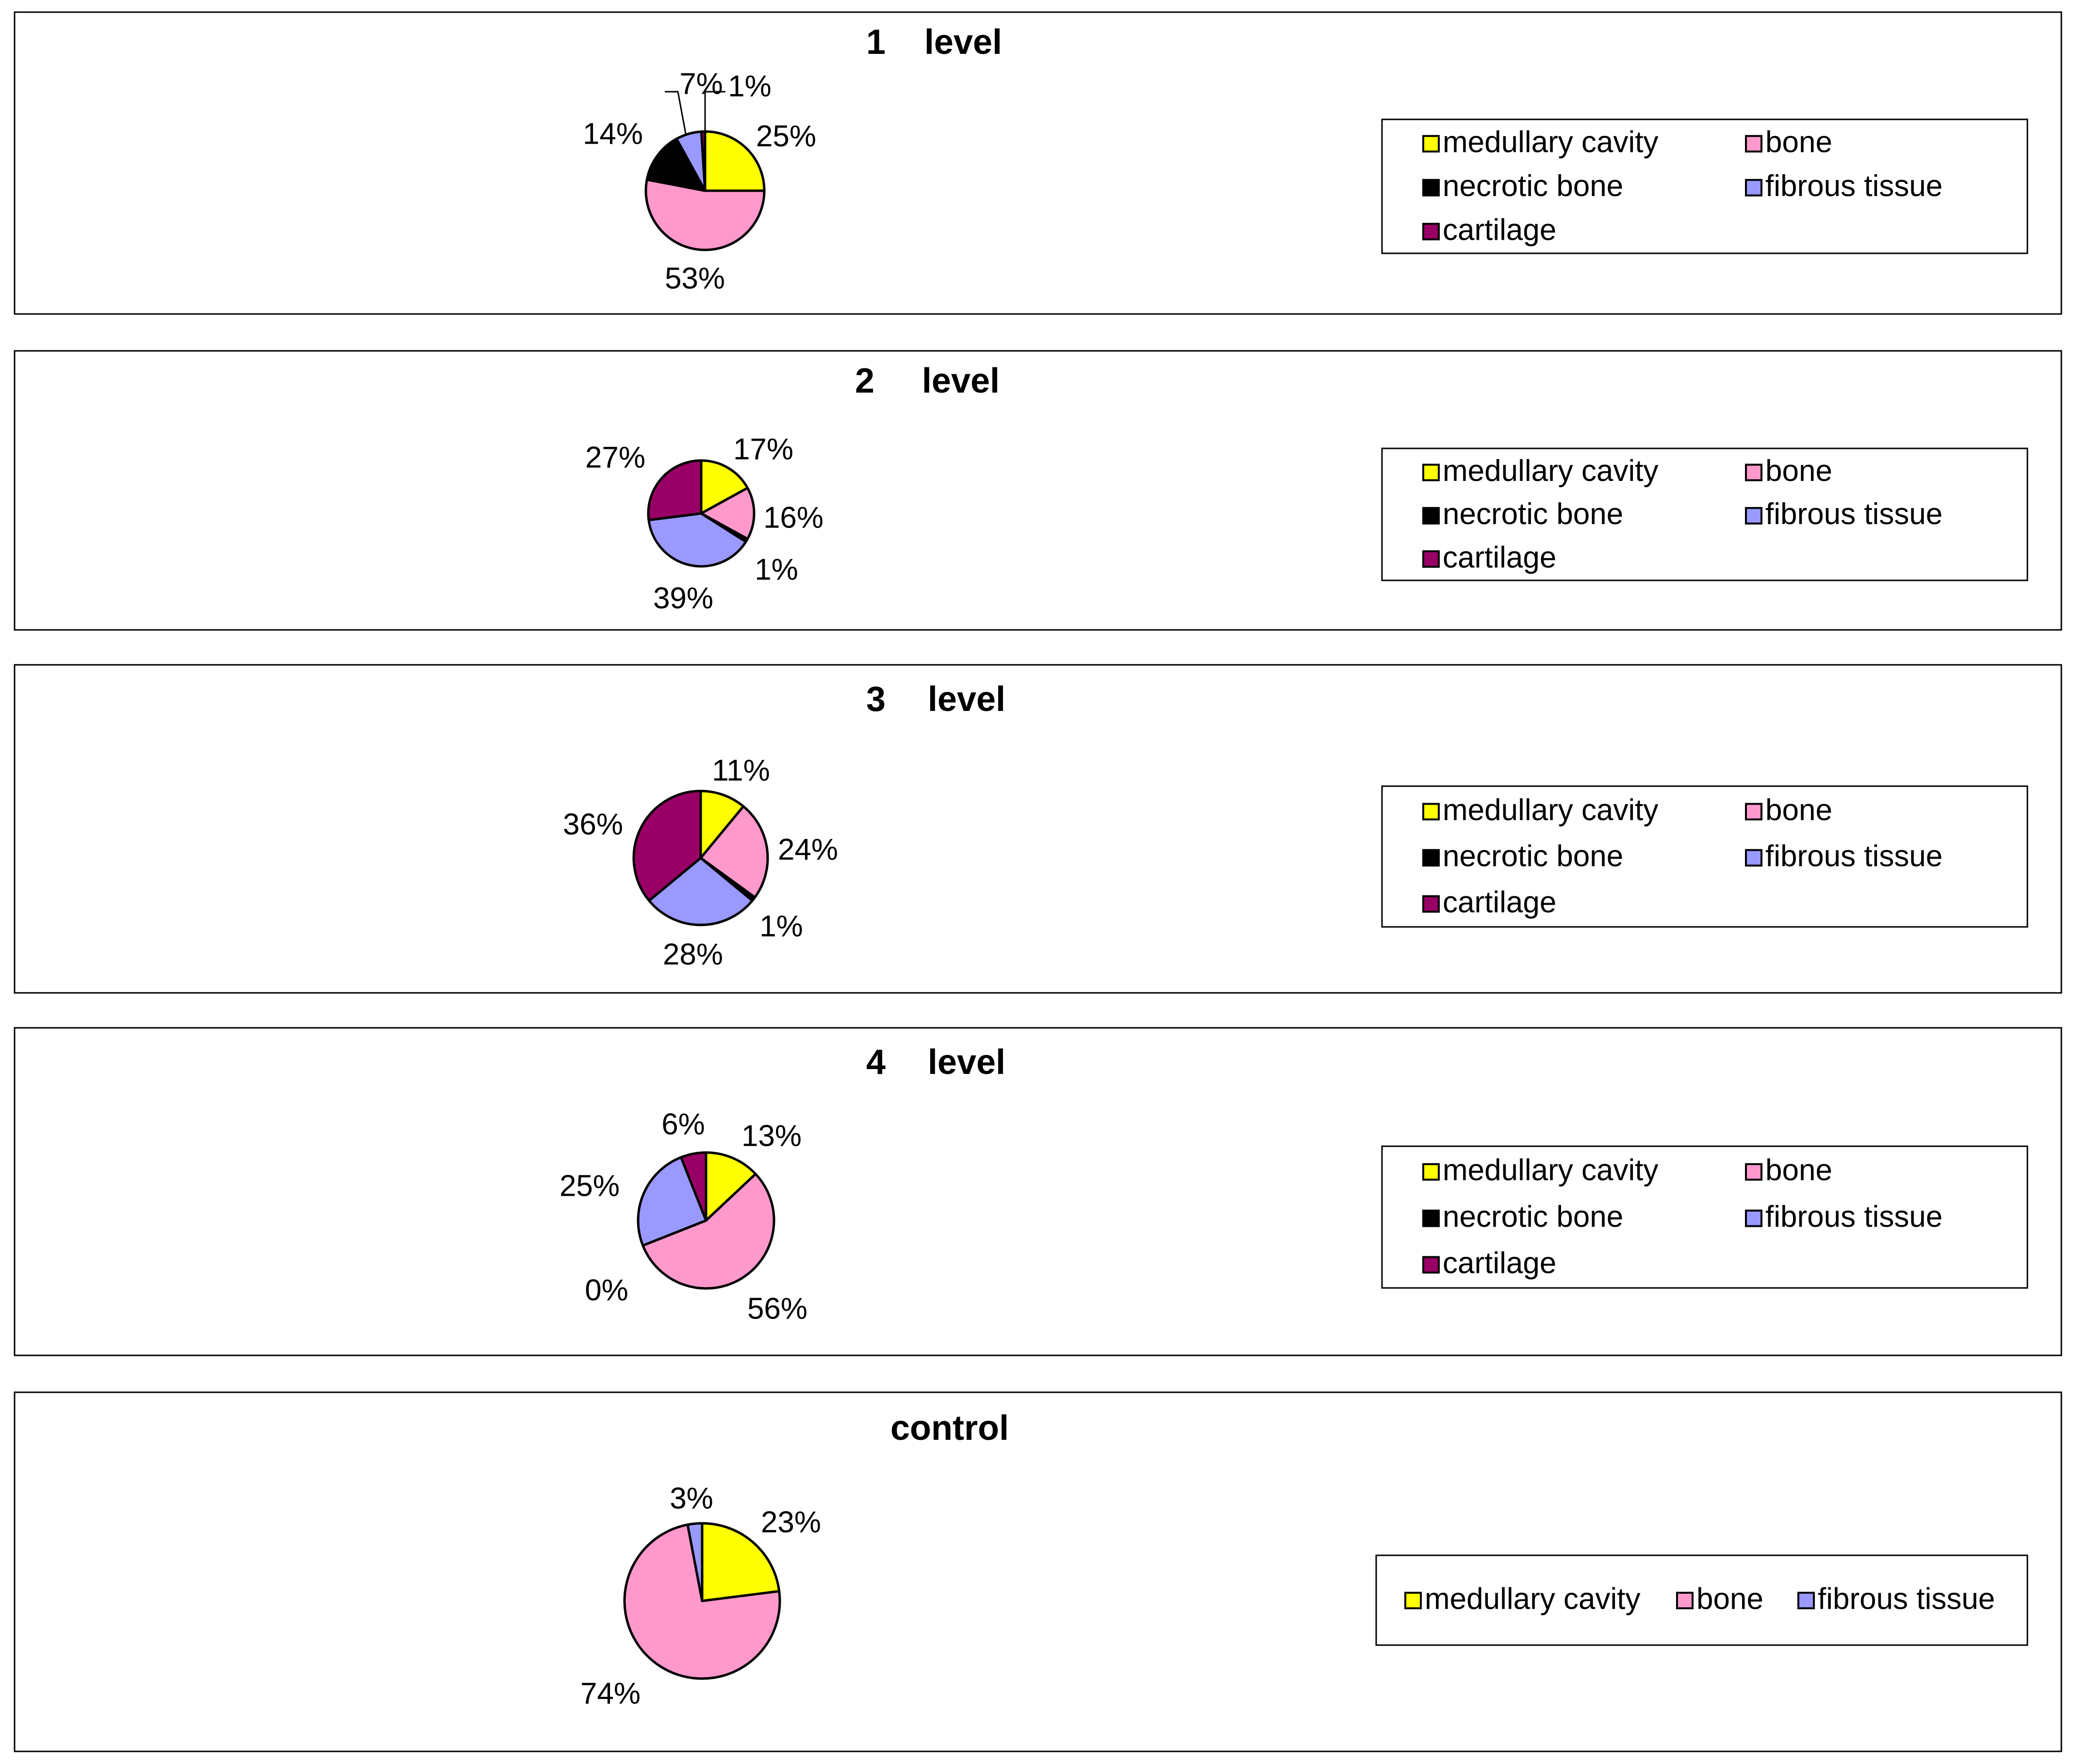 The height and width of the screenshot is (1764, 2073). I want to click on data-label-bone: 16%, so click(793, 517).